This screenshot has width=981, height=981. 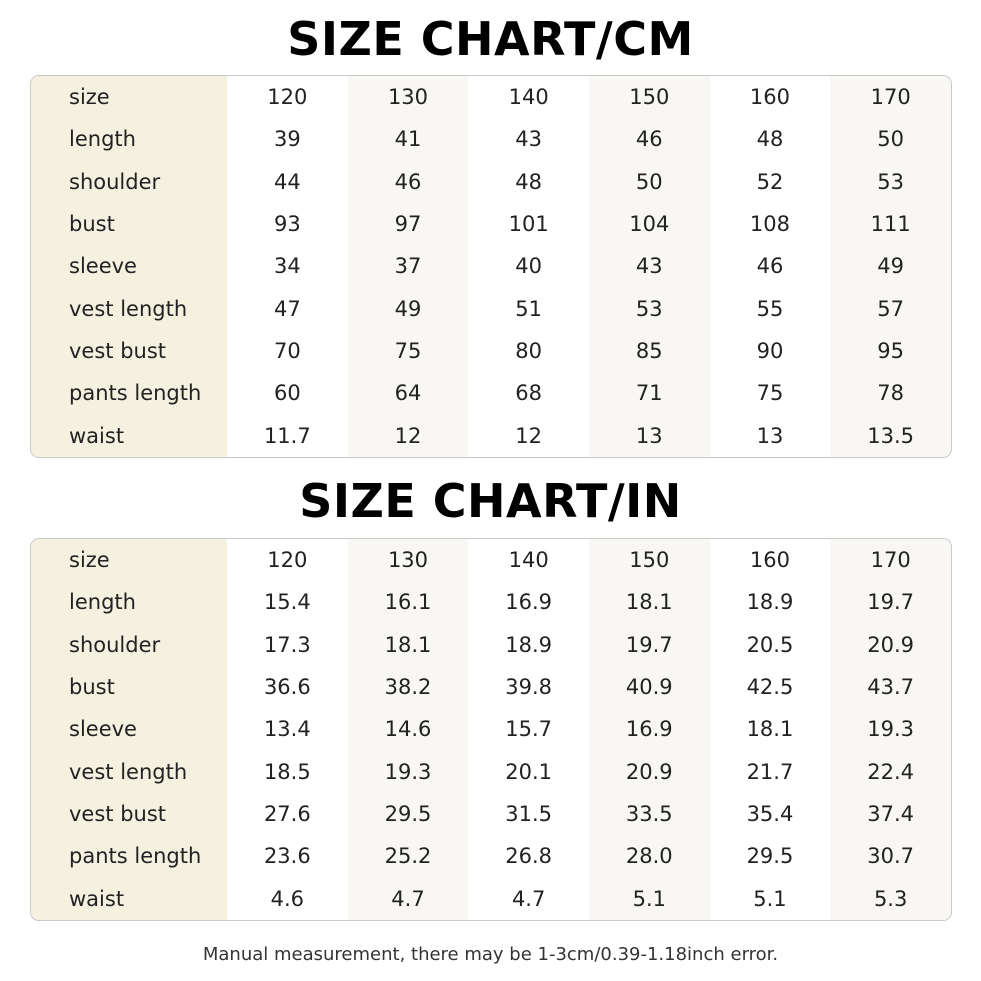 What do you see at coordinates (408, 308) in the screenshot?
I see `table-cell: 49` at bounding box center [408, 308].